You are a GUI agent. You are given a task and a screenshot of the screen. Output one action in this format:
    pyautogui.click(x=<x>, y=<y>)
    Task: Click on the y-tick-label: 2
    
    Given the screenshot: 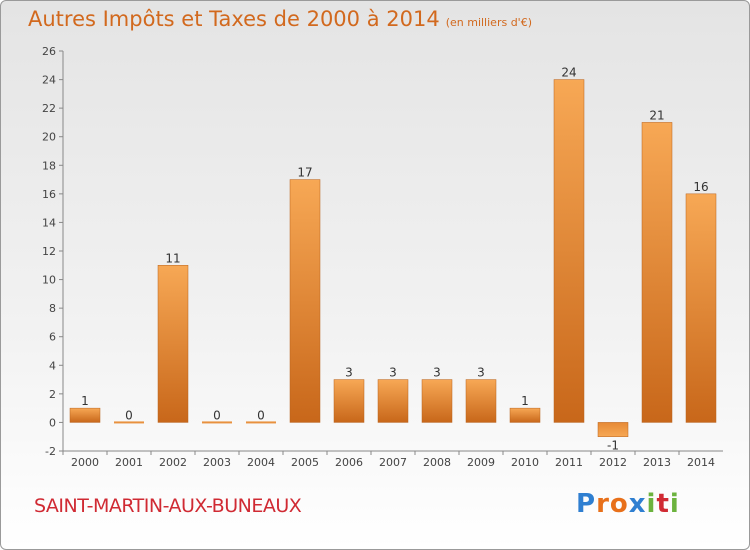 What is the action you would take?
    pyautogui.click(x=52, y=394)
    